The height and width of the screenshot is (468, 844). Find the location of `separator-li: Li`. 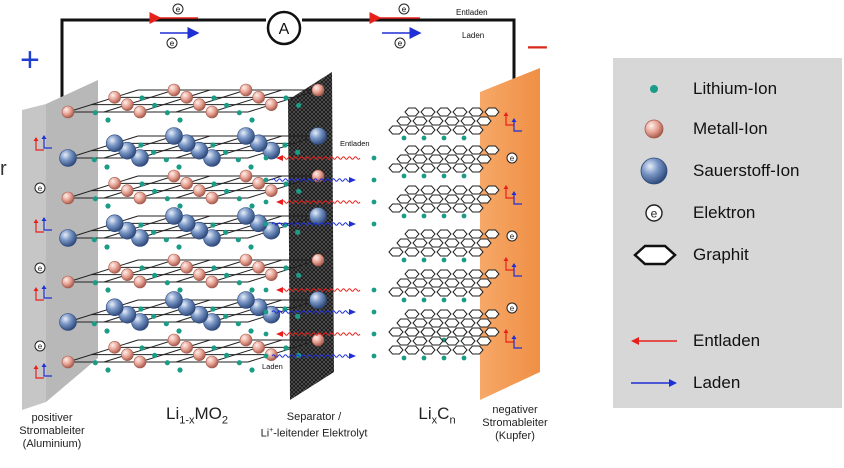

separator-li: Li is located at coordinates (265, 433).